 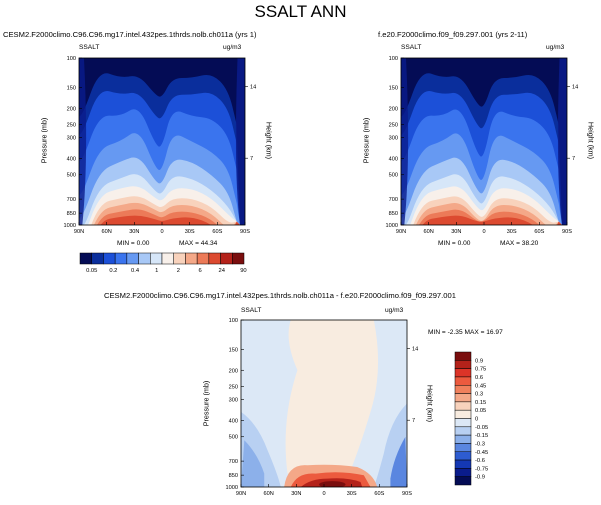 I want to click on units-label-top-left: ug/m3, so click(x=232, y=47).